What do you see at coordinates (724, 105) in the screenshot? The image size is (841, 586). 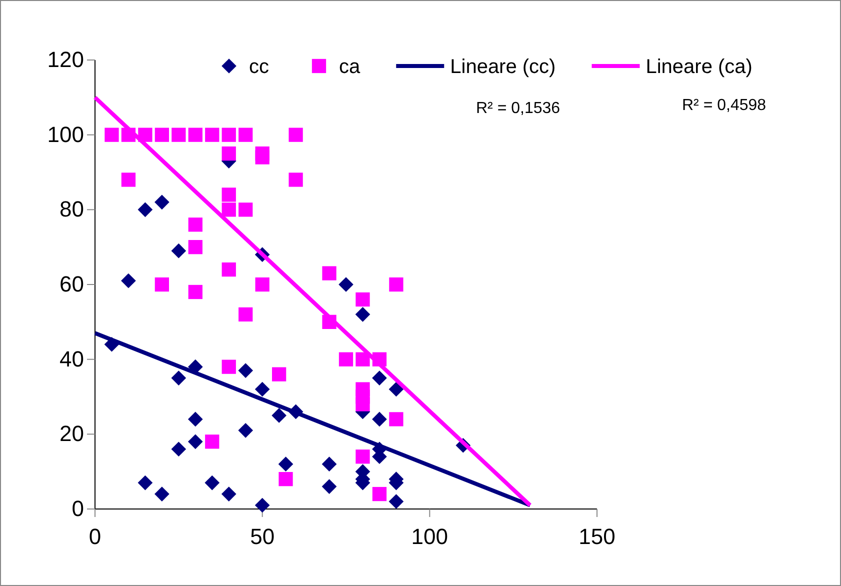 I see `text: R² = 0,4598` at bounding box center [724, 105].